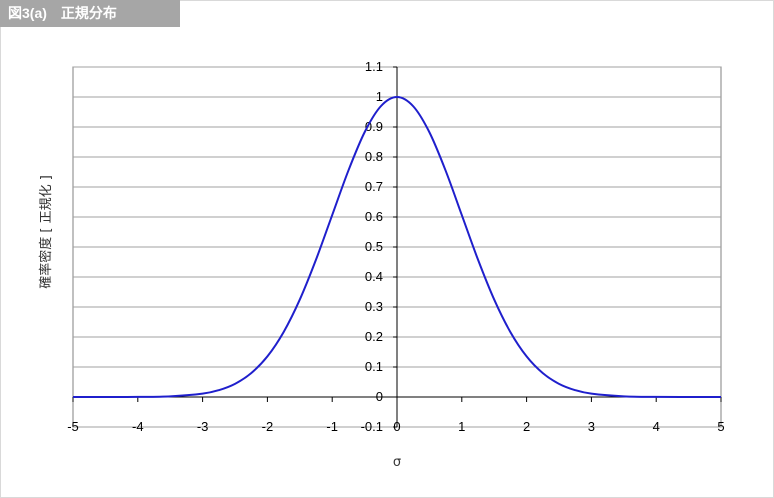  I want to click on x-tick-label: -3, so click(203, 426).